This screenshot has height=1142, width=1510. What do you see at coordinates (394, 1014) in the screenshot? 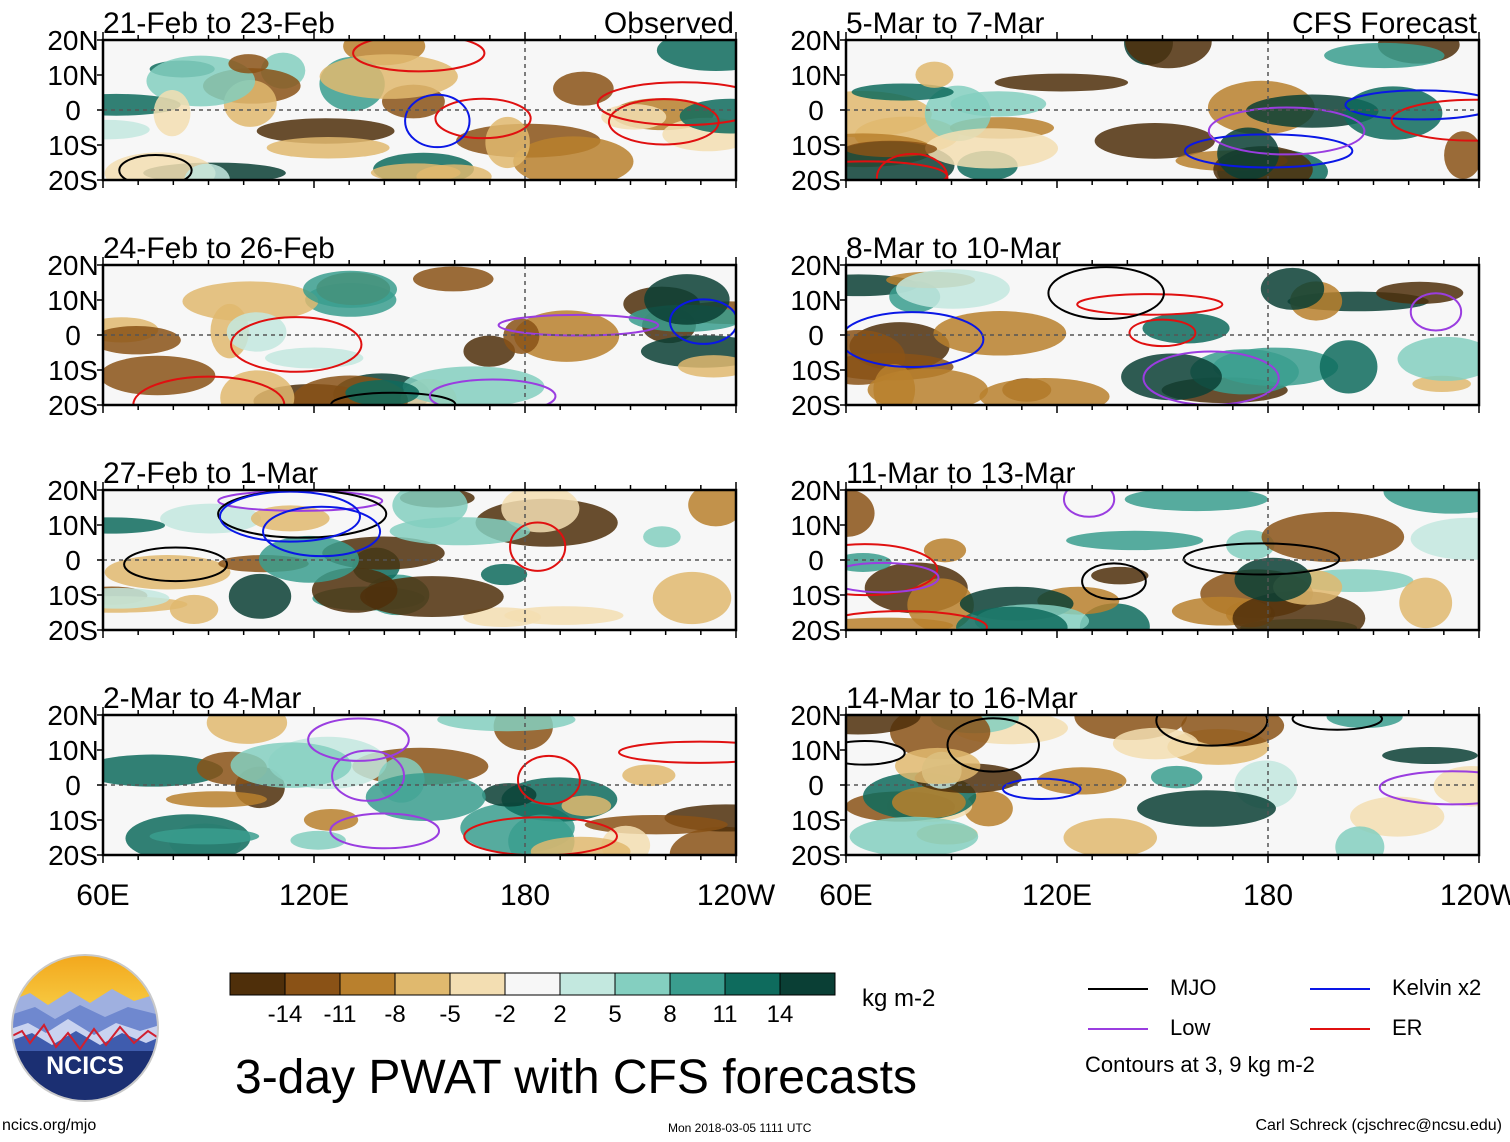
I see `colorbar-tick-label: -8` at bounding box center [394, 1014].